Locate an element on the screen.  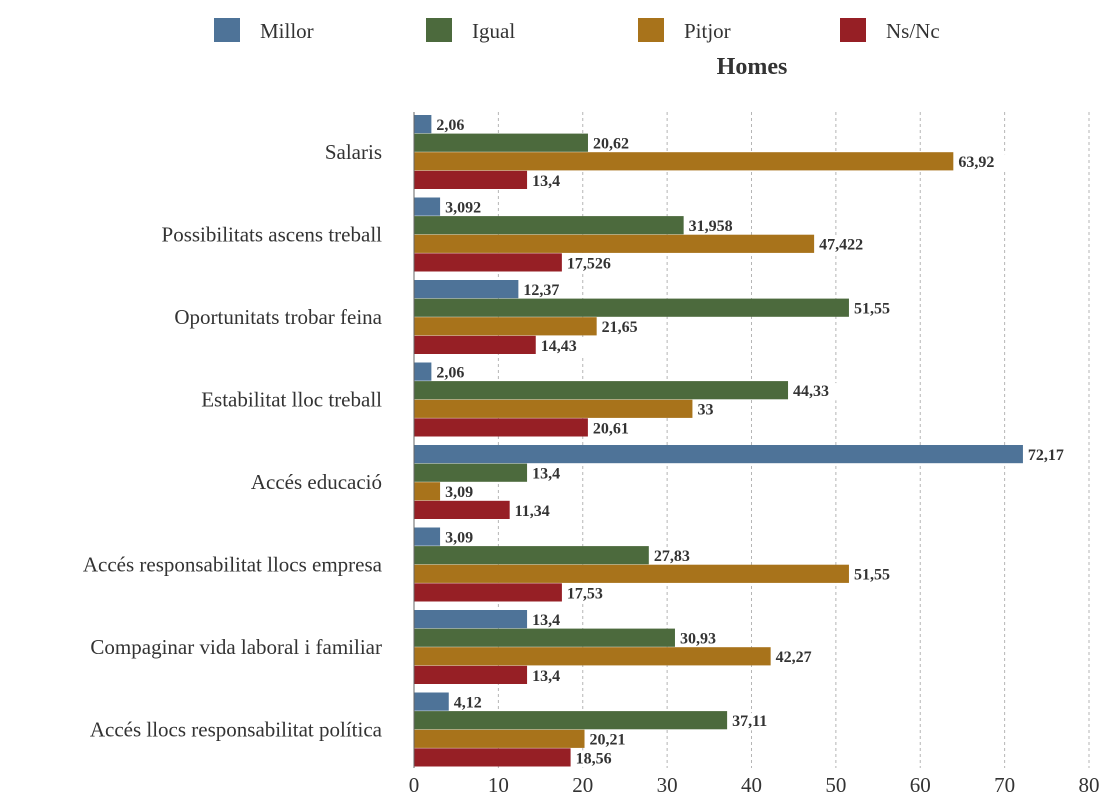
data-label: 21,65 is located at coordinates (620, 327).